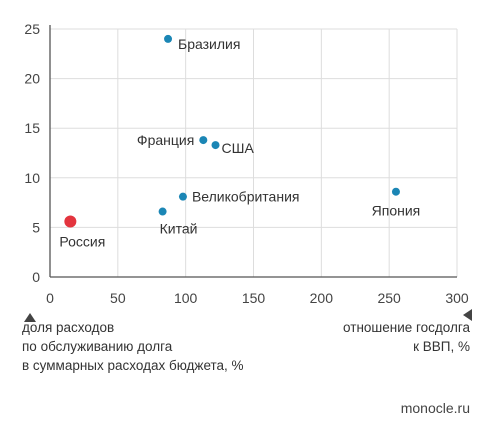 The height and width of the screenshot is (439, 494). What do you see at coordinates (441, 346) in the screenshot?
I see `x-axis-label-line: к ВВП, %` at bounding box center [441, 346].